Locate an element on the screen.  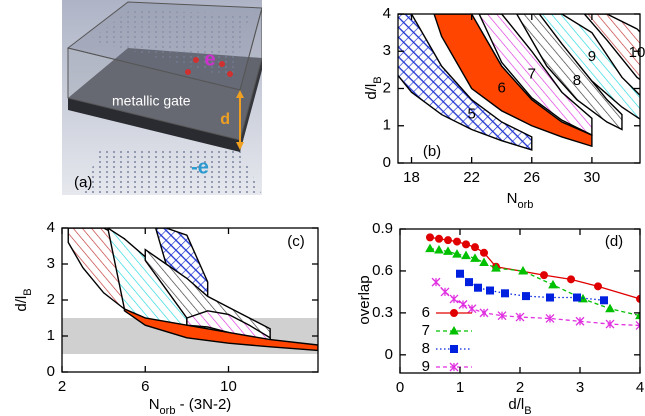
panel-label: (b) is located at coordinates (432, 151).